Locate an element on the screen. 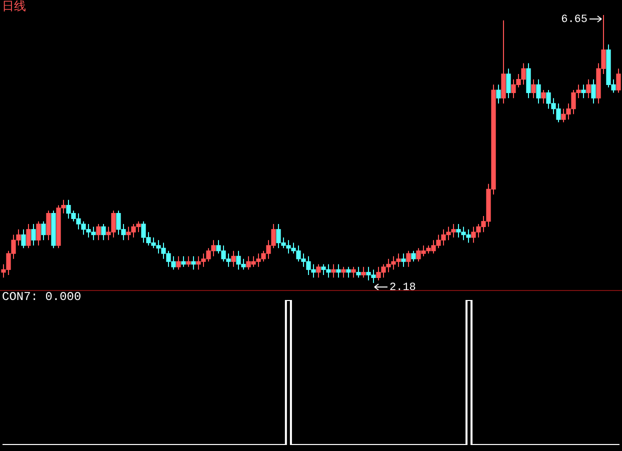  chart-title: CON7: 0.000 is located at coordinates (42, 297).